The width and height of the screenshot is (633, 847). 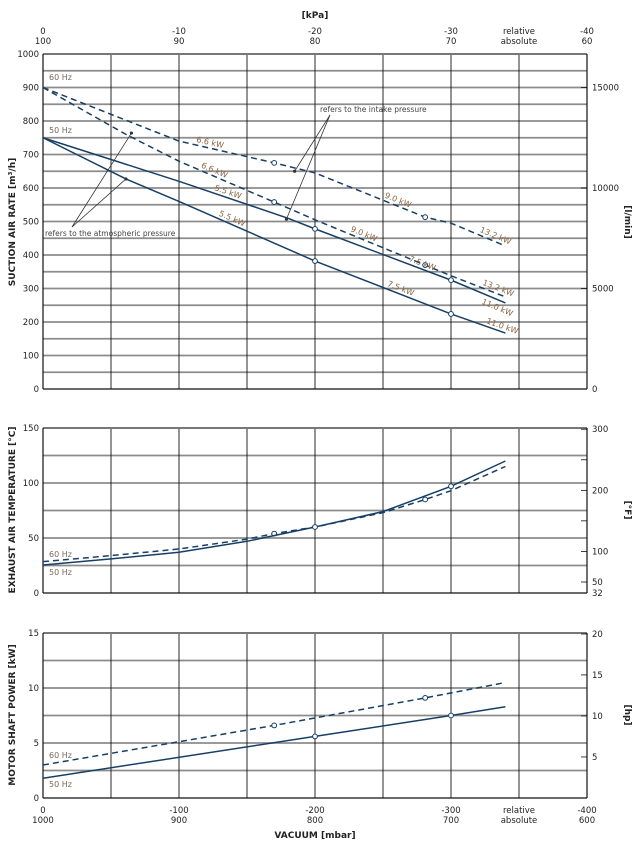 What do you see at coordinates (33, 539) in the screenshot?
I see `y-tick-label: 50` at bounding box center [33, 539].